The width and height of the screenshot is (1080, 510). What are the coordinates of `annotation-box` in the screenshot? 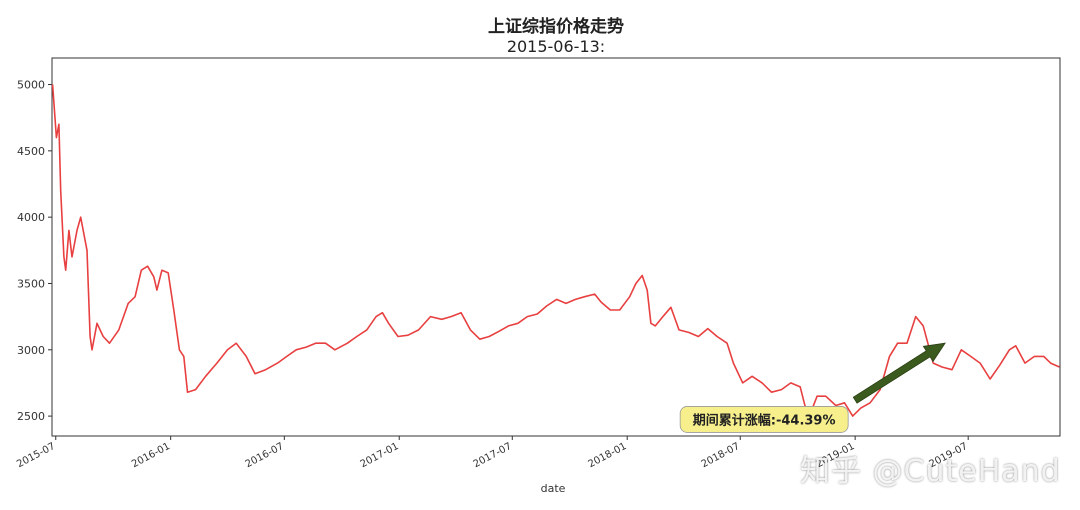 It's located at (764, 419).